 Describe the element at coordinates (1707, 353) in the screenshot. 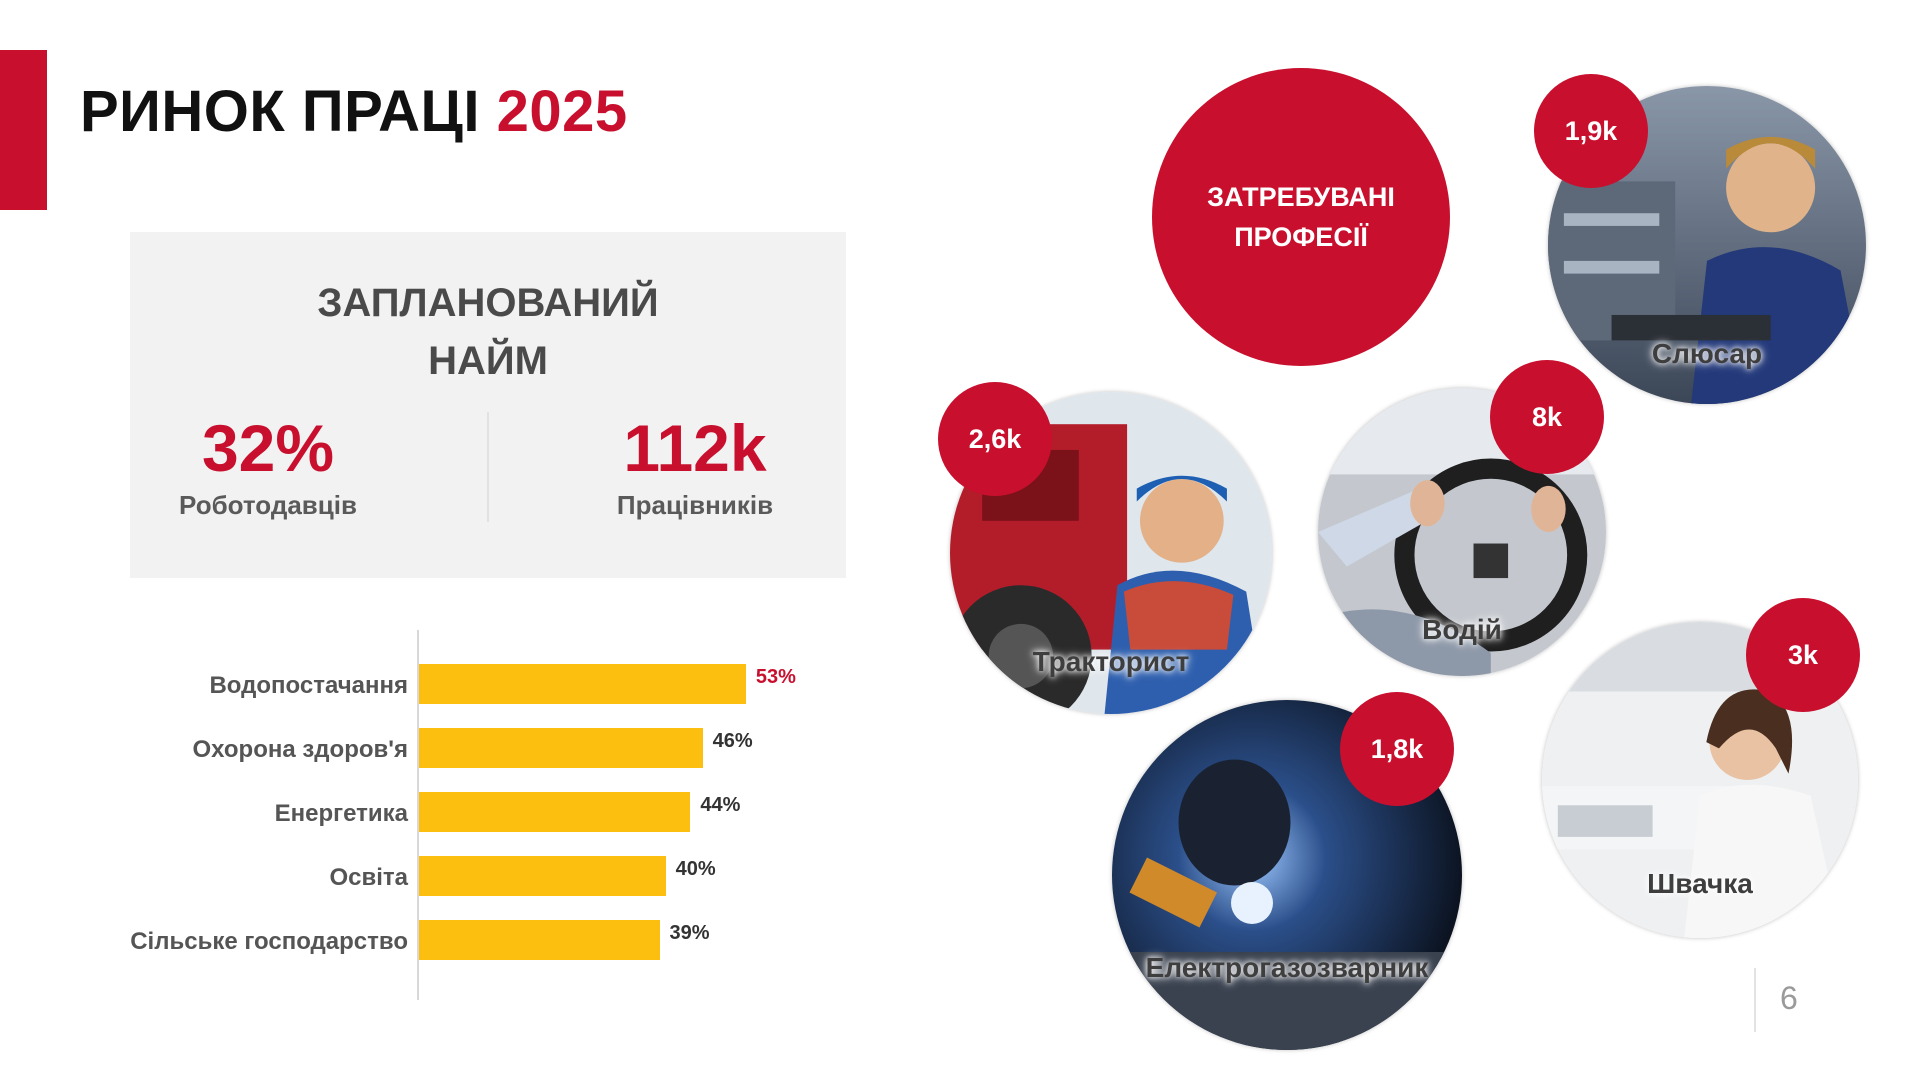

I see `profession-locksmith-label: Слюсар` at that location.